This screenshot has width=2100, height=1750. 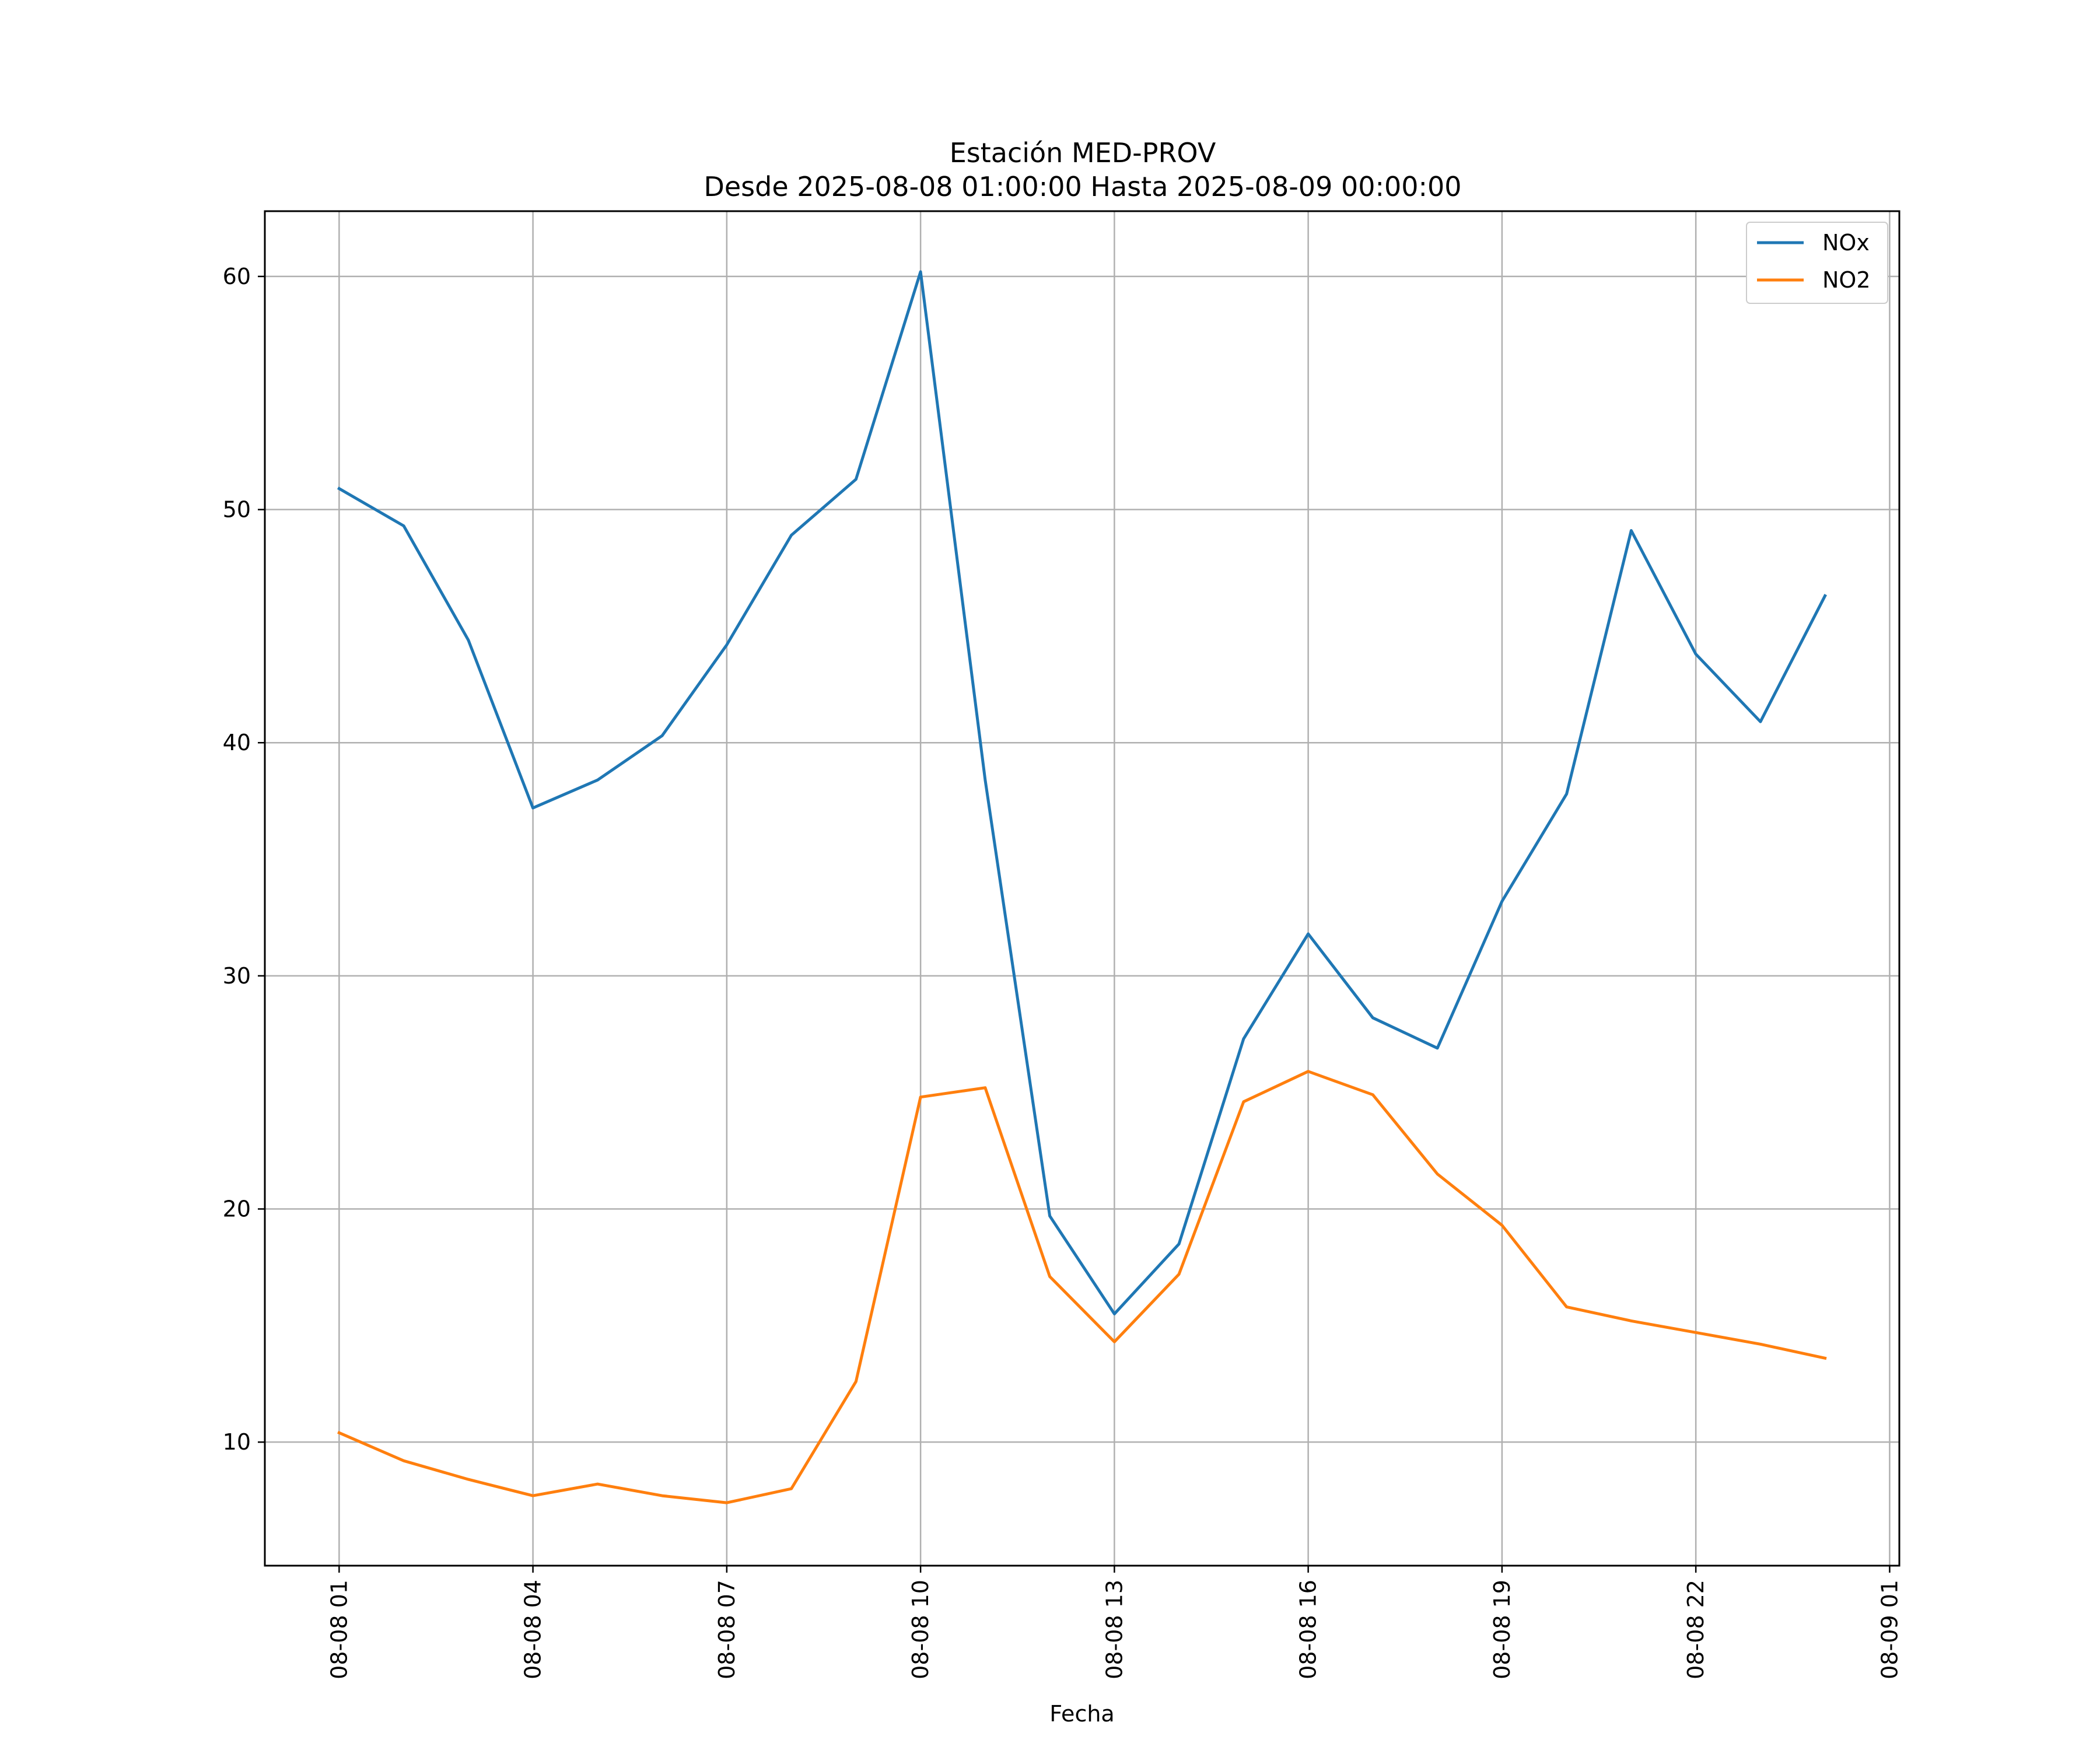 What do you see at coordinates (237, 276) in the screenshot?
I see `y-tick-label: 60` at bounding box center [237, 276].